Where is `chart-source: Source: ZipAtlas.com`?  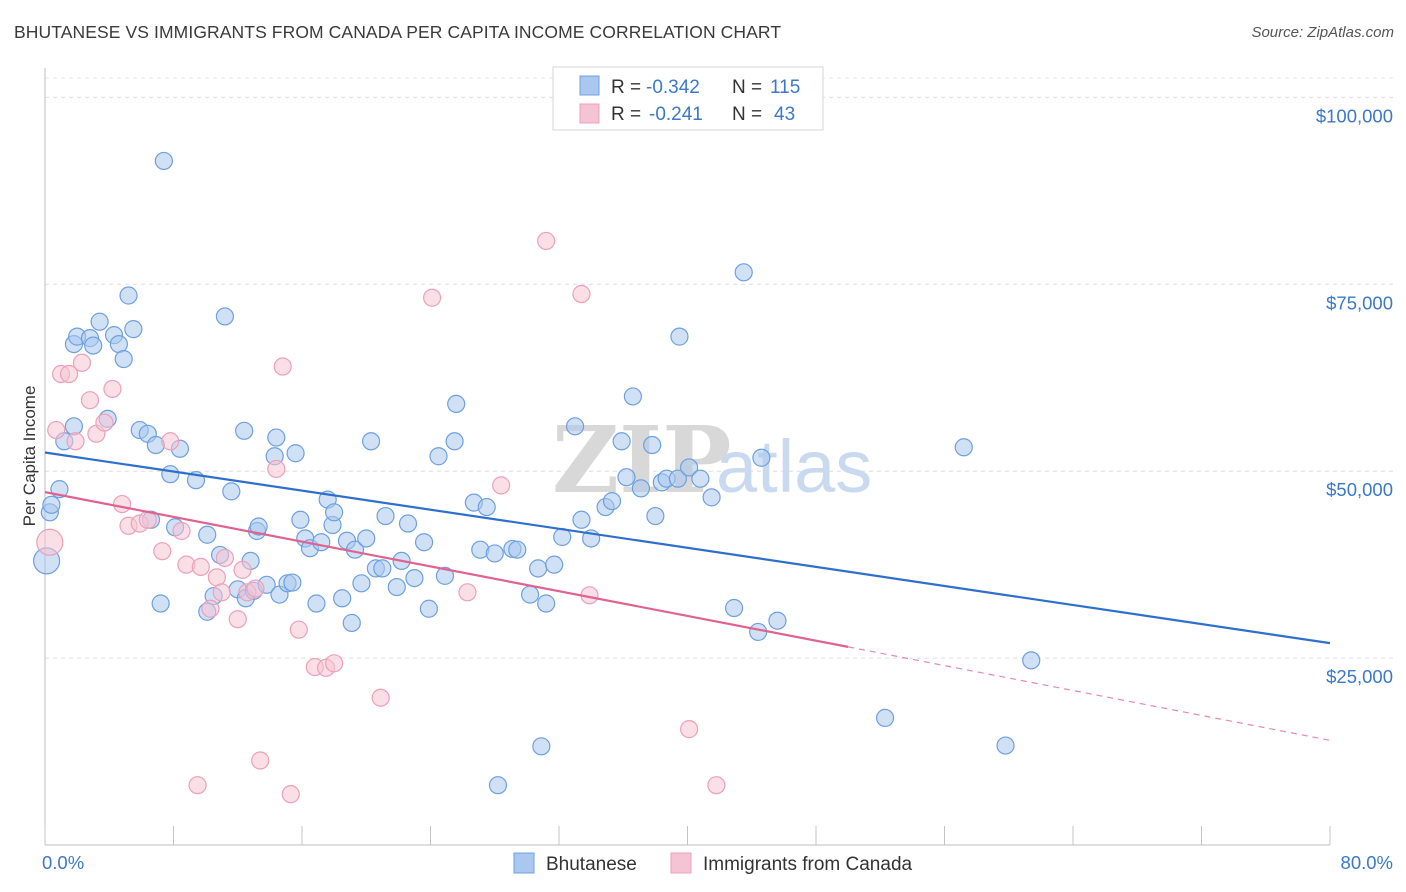
chart-source: Source: ZipAtlas.com is located at coordinates (1322, 32).